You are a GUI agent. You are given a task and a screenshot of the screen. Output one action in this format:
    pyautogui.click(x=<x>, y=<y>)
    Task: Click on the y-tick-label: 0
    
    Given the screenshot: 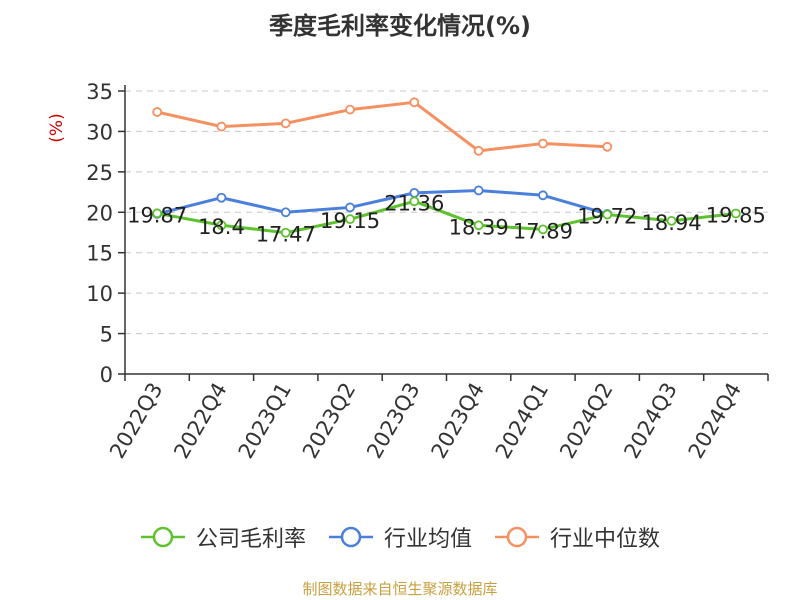 What is the action you would take?
    pyautogui.click(x=106, y=375)
    